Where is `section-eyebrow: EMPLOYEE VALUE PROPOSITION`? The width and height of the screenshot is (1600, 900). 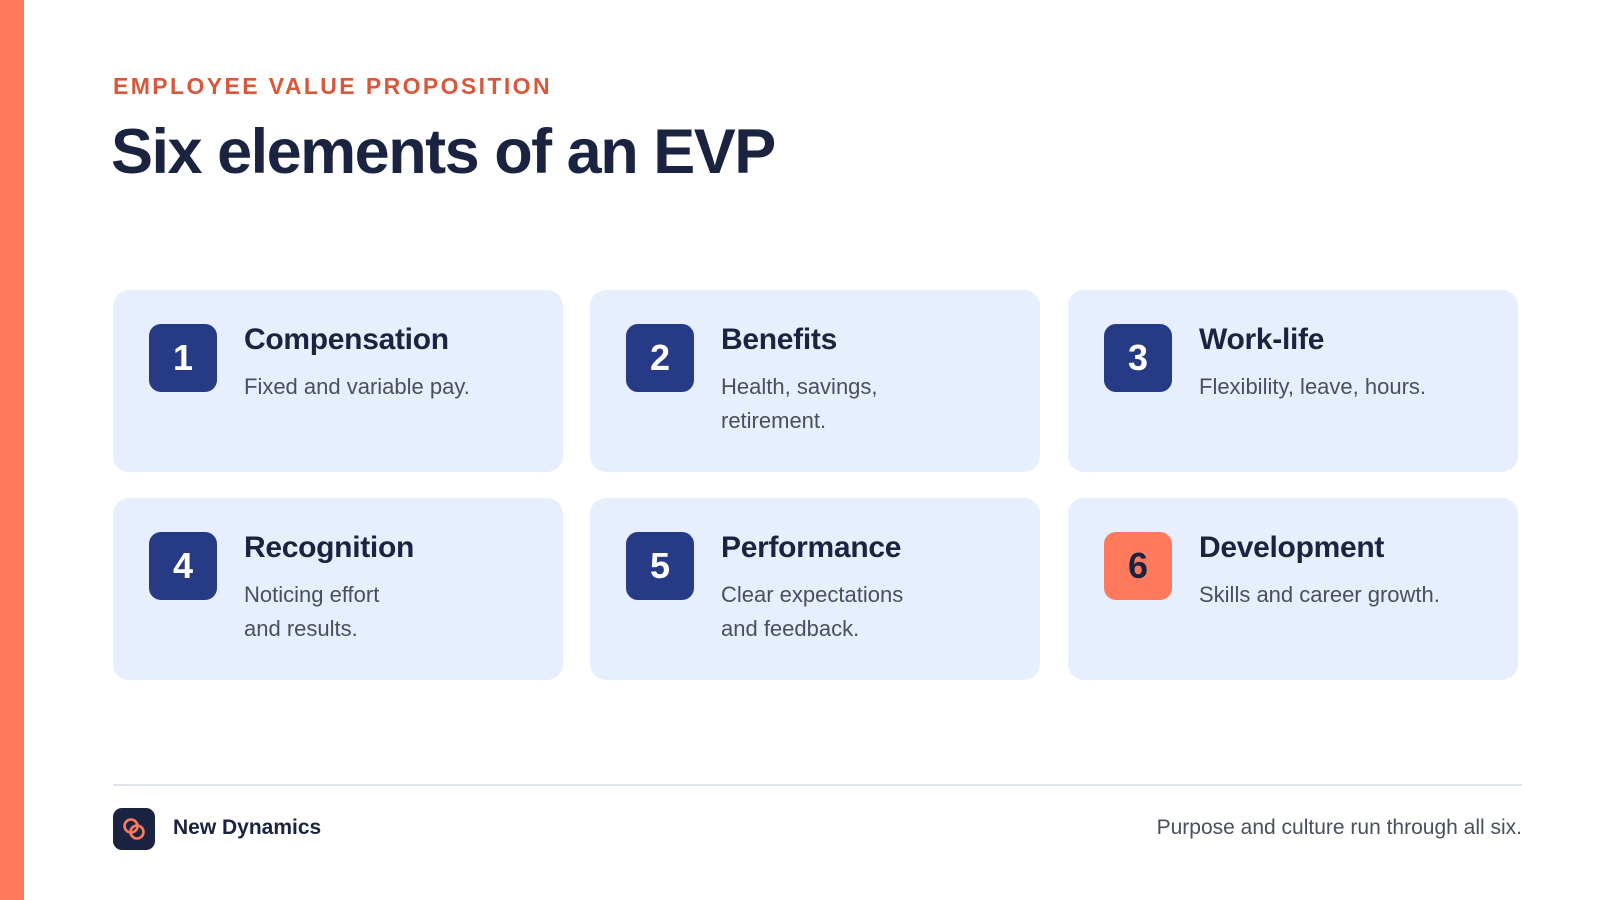 section-eyebrow: EMPLOYEE VALUE PROPOSITION is located at coordinates (332, 86).